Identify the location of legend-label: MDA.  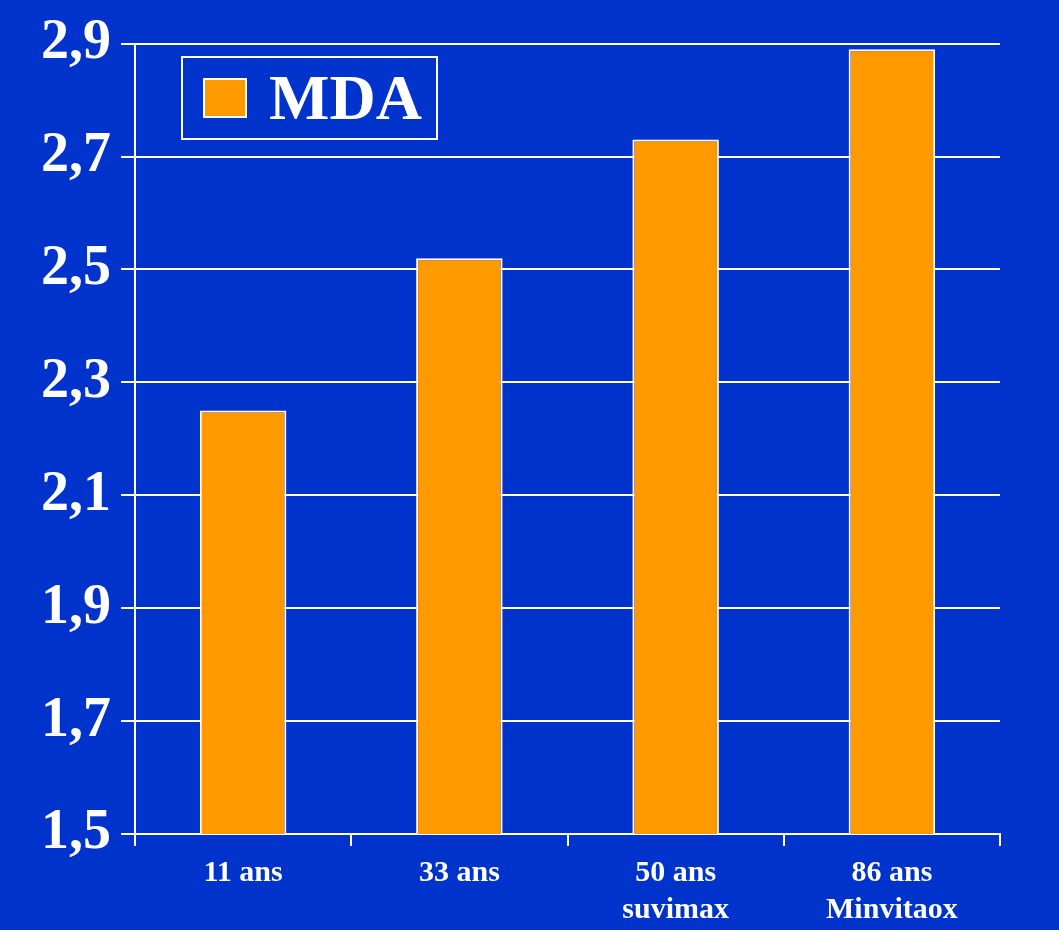
(345, 97).